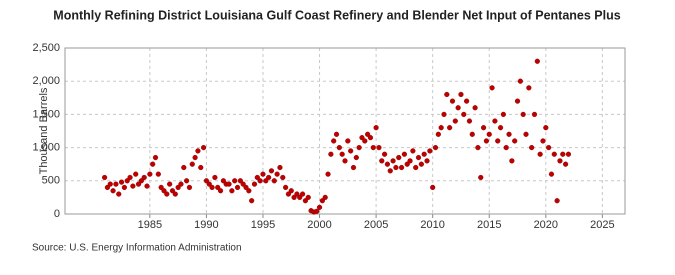 This screenshot has width=675, height=275. I want to click on x-tick-label: 2010, so click(432, 225).